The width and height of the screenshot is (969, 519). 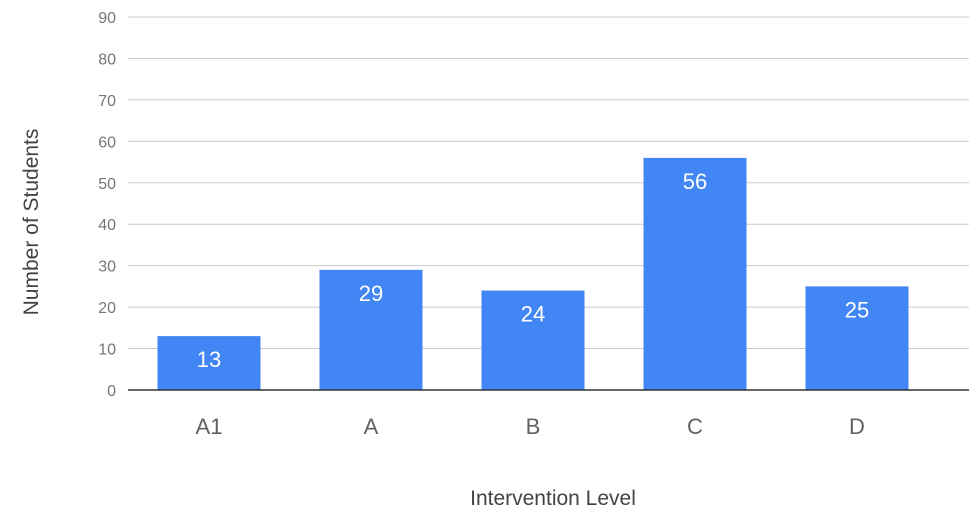 What do you see at coordinates (857, 338) in the screenshot?
I see `bar-d` at bounding box center [857, 338].